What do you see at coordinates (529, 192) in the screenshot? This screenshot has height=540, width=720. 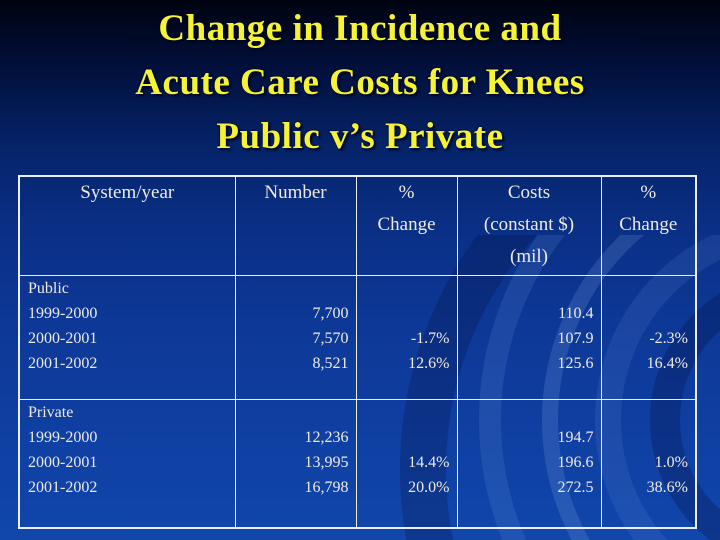 I see `header-text: Costs` at bounding box center [529, 192].